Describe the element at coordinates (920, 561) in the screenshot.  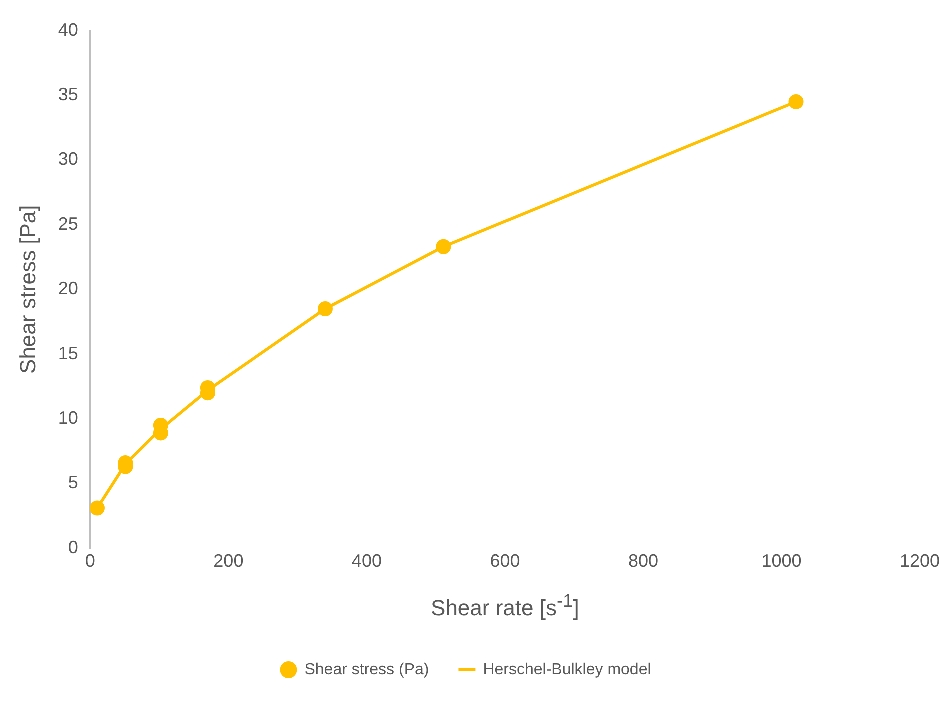
I see `x-tick-label: 1200` at that location.